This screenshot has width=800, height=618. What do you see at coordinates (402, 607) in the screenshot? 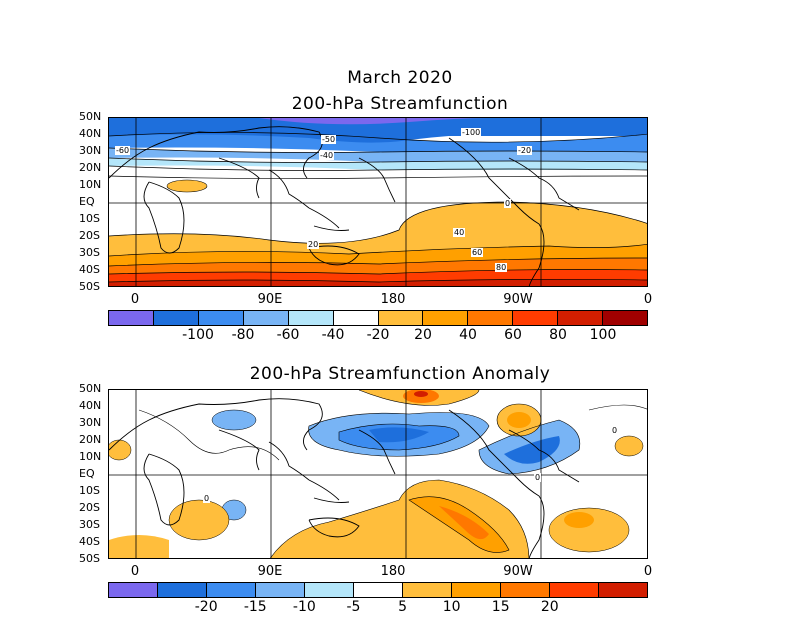
I see `colorbar-tick-label: 5` at bounding box center [402, 607].